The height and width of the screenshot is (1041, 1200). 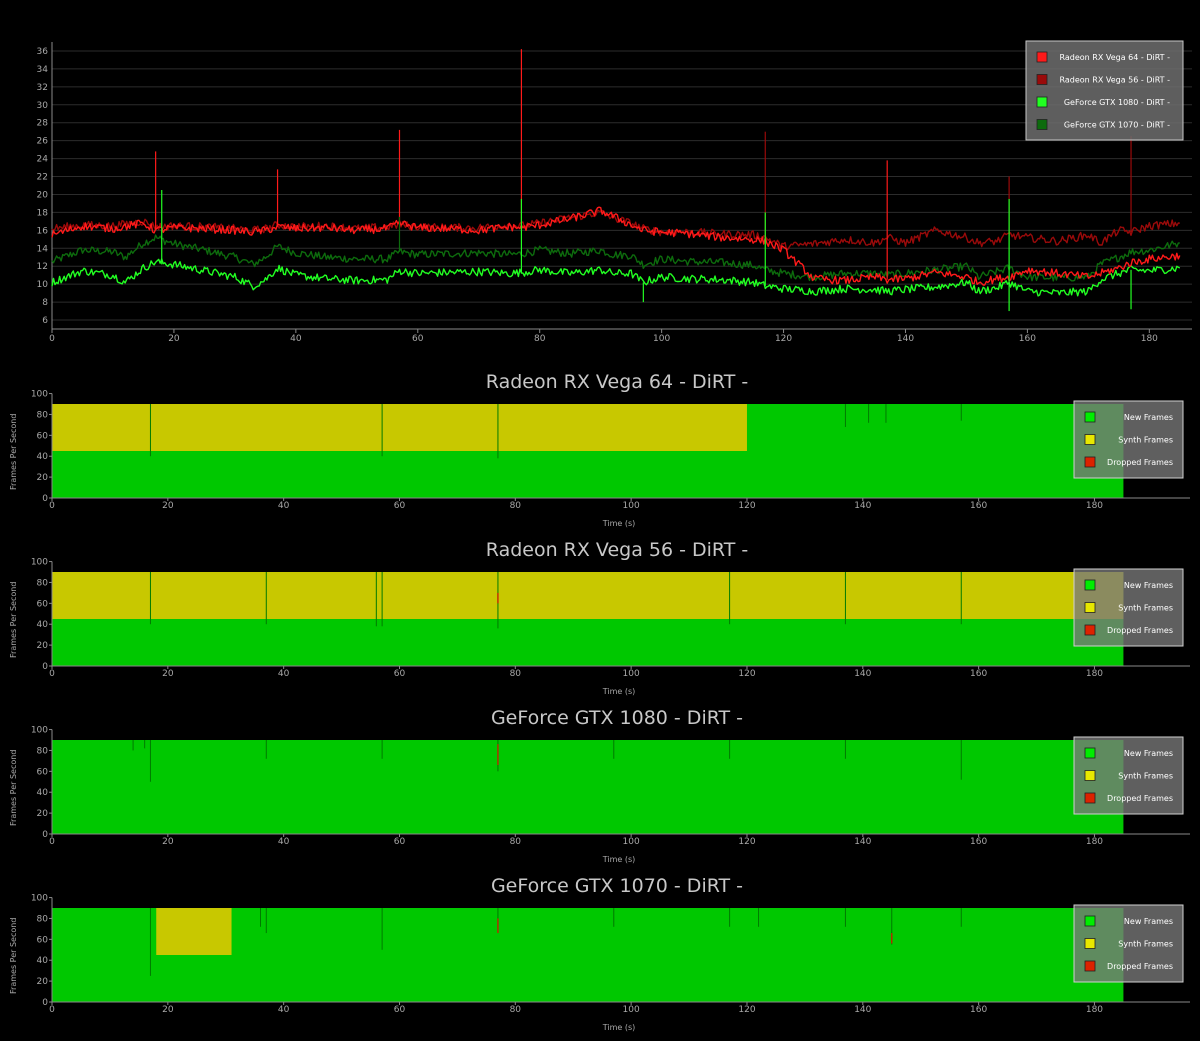 What do you see at coordinates (43, 213) in the screenshot?
I see `y-tick-label: 18` at bounding box center [43, 213].